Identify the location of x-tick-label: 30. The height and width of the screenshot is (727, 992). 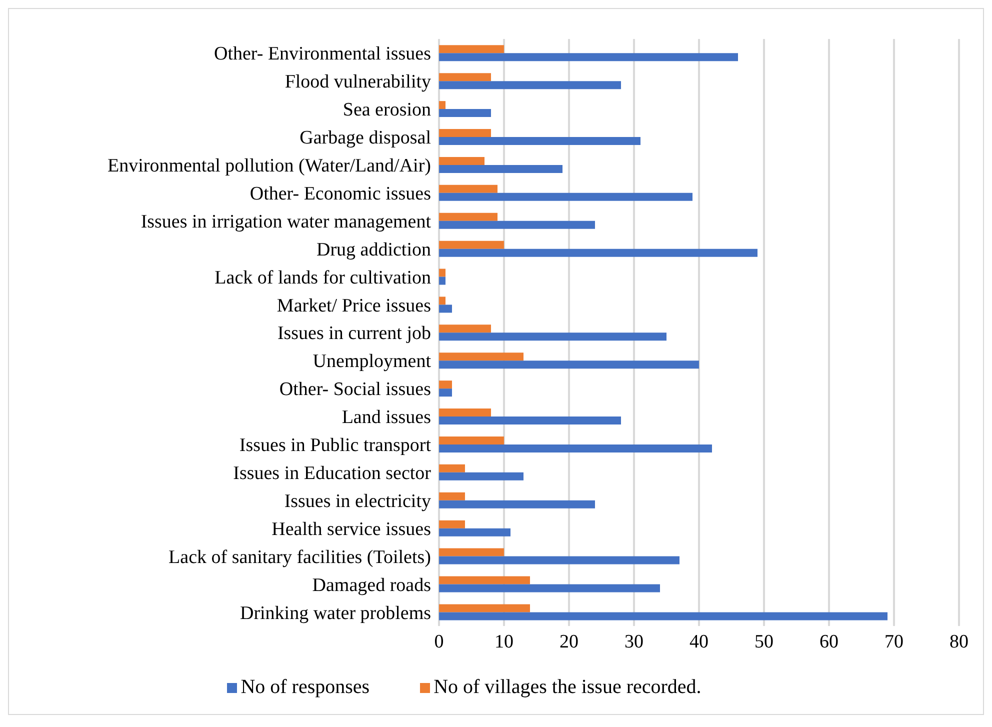
(634, 641).